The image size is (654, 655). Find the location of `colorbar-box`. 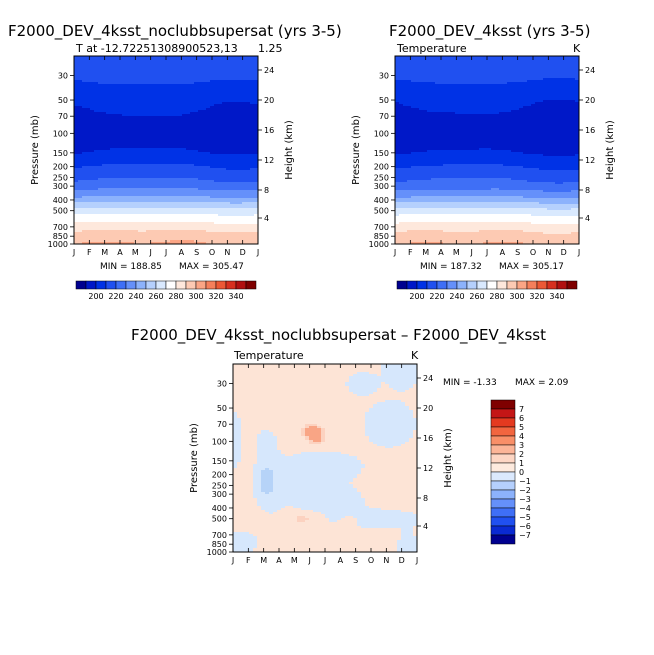

colorbar-box is located at coordinates (251, 285).